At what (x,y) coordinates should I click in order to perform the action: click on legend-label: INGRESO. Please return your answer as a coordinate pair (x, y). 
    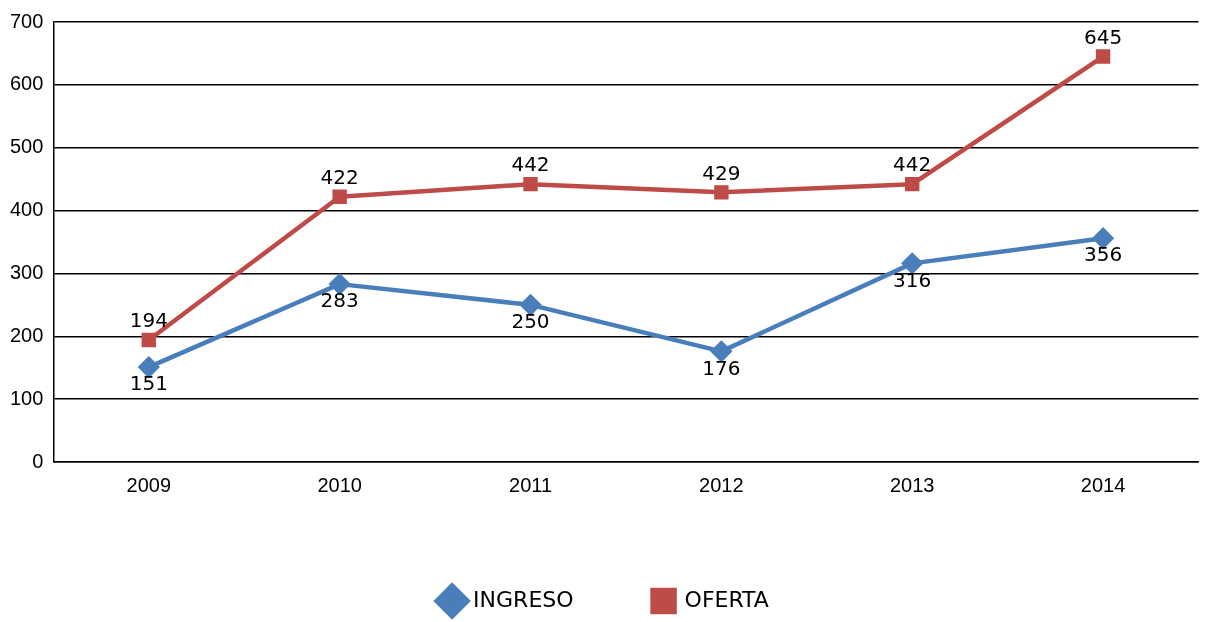
    Looking at the image, I should click on (523, 599).